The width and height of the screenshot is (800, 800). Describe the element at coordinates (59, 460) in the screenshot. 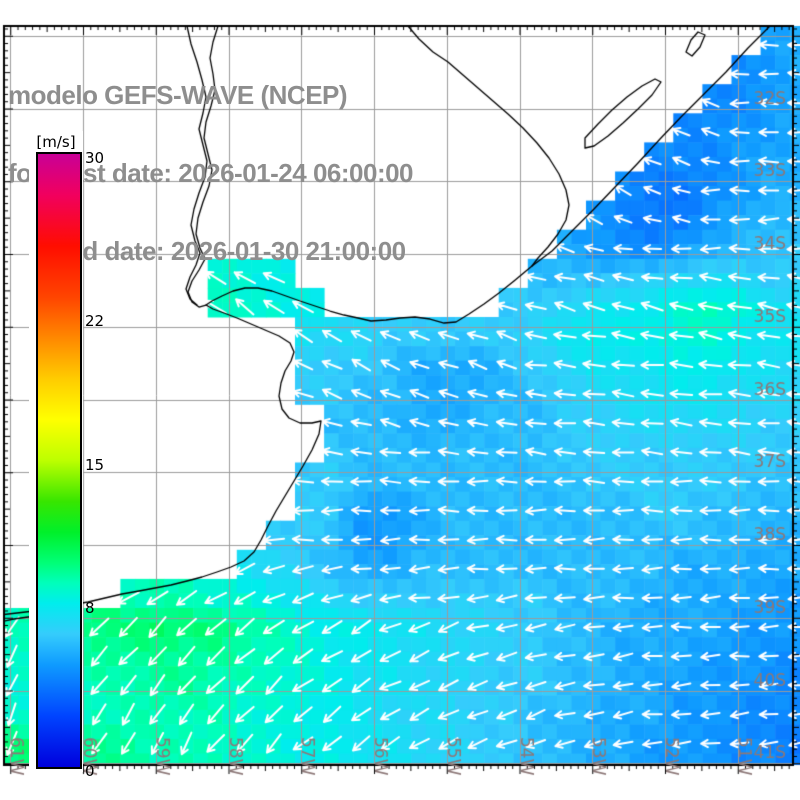

I see `colorbar-gradient` at that location.